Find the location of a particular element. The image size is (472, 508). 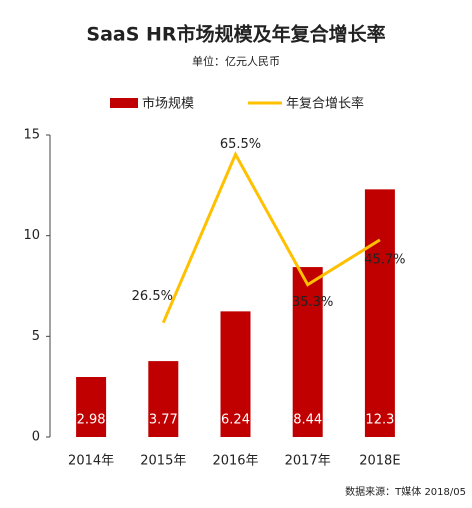

chart-subtitle: 单位：亿元人民币 is located at coordinates (236, 61).